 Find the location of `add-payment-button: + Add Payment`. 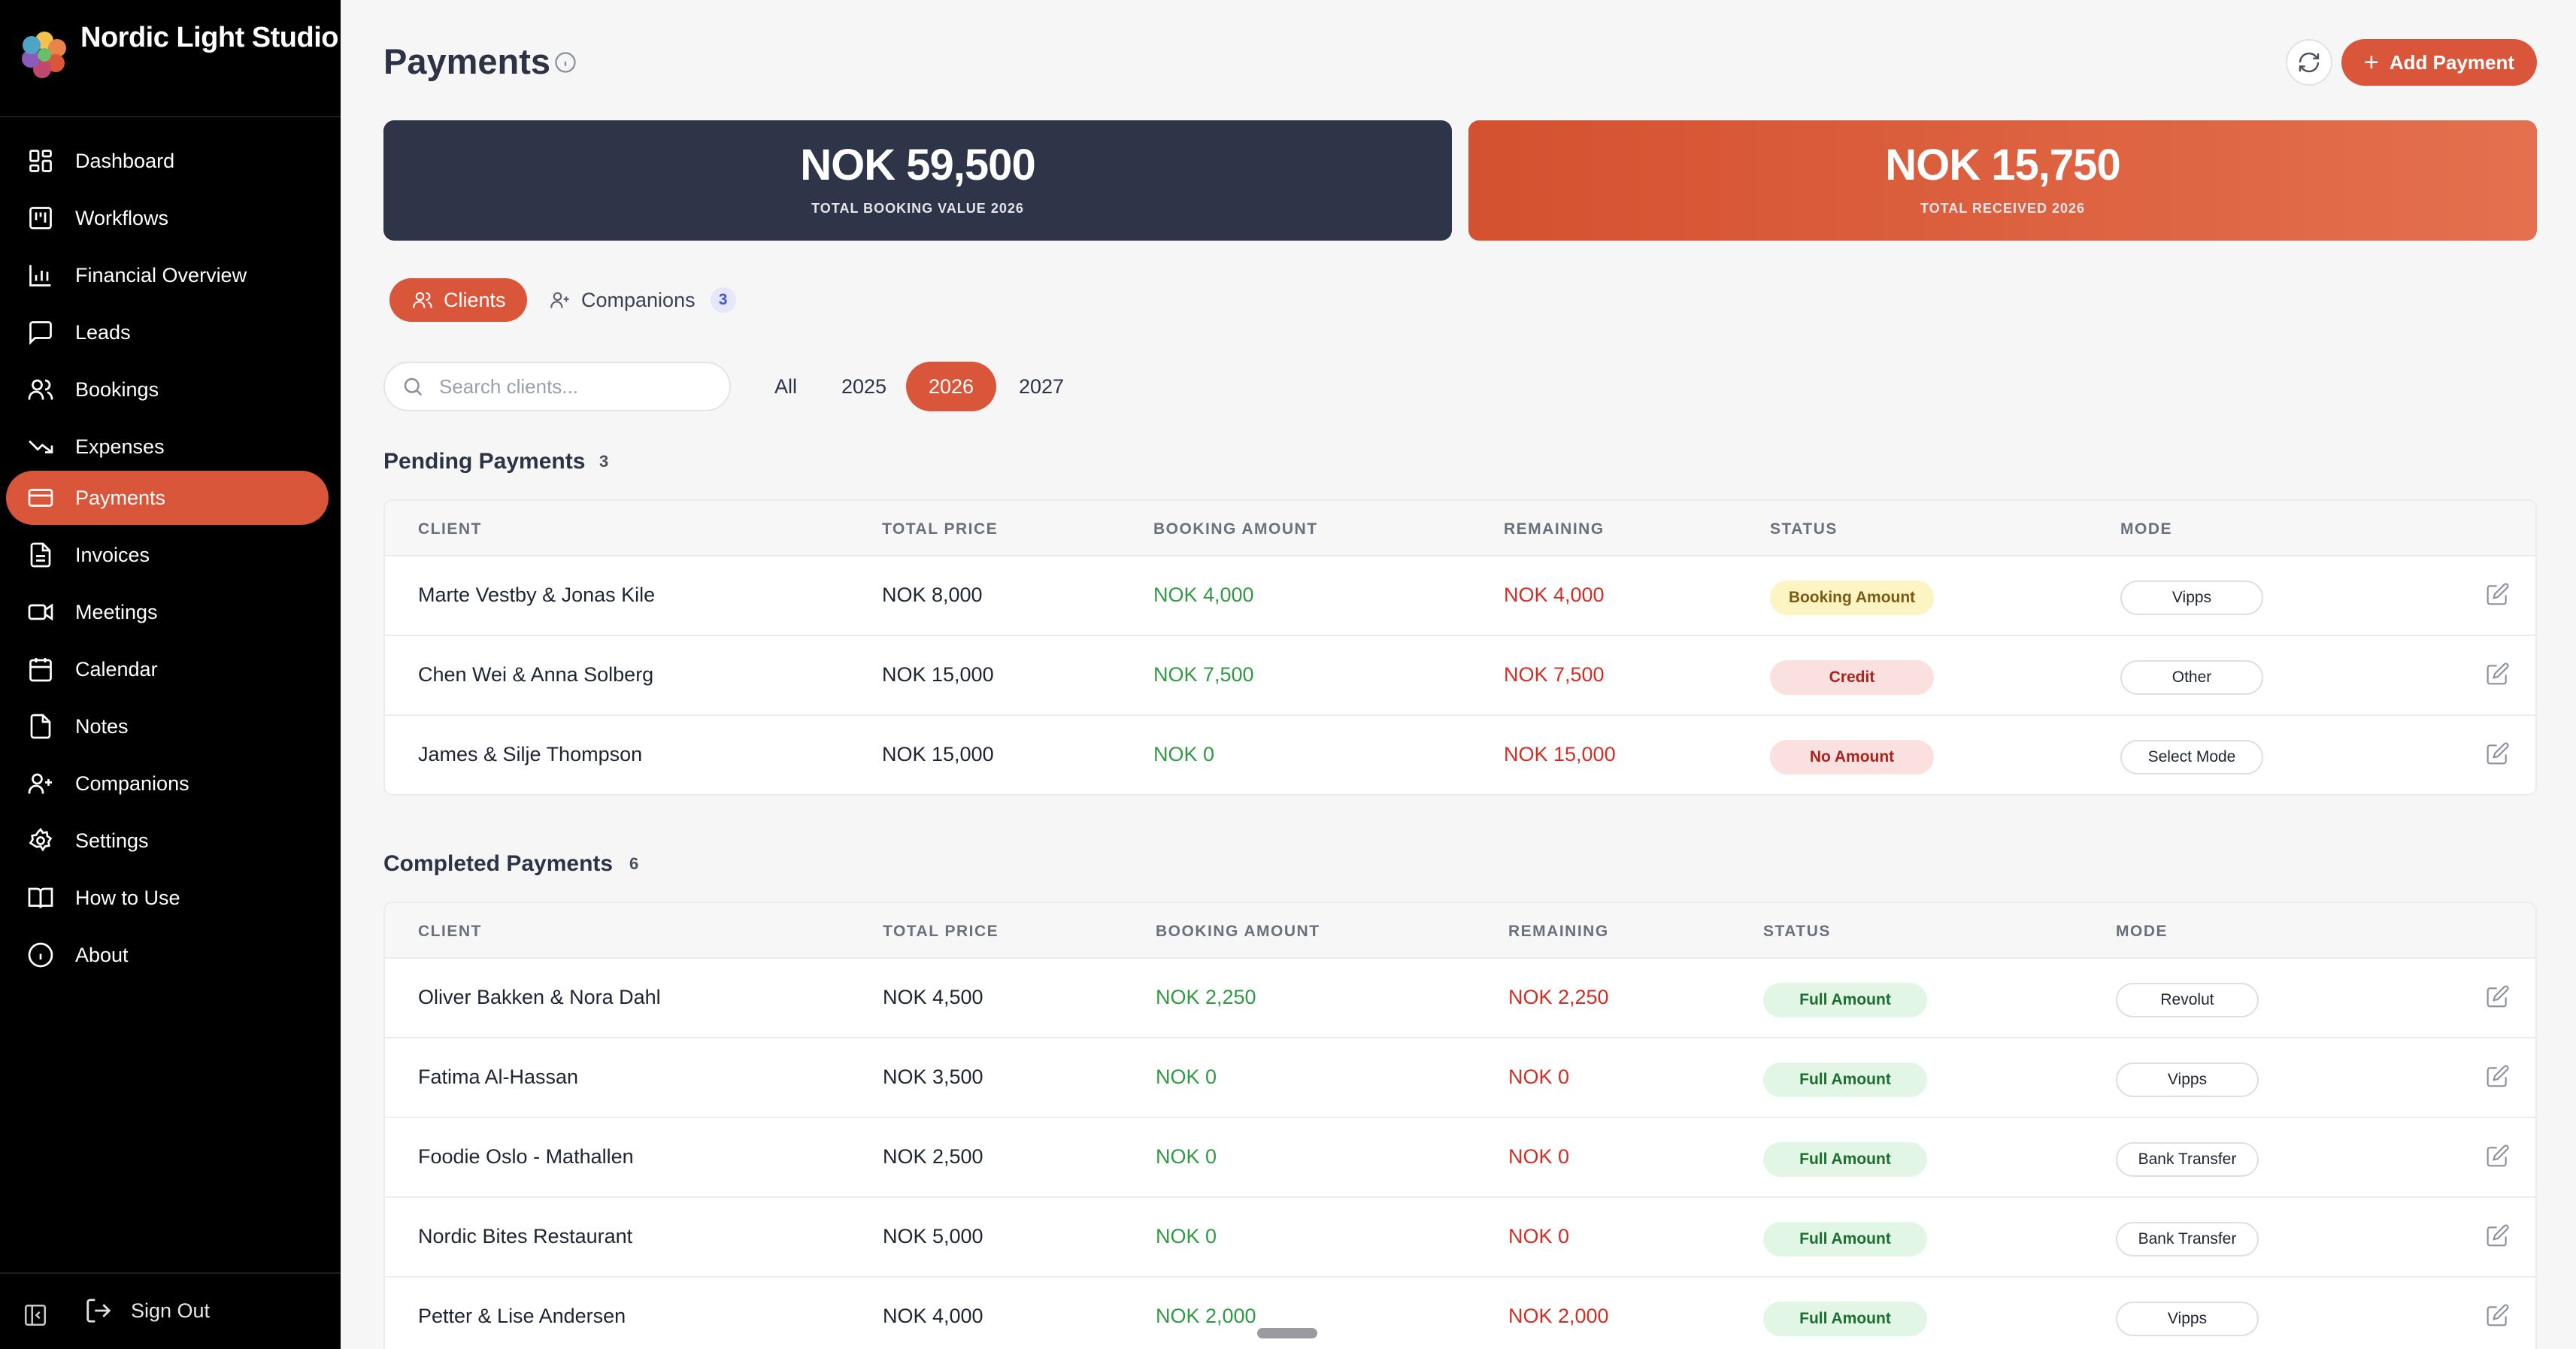

add-payment-button: + Add Payment is located at coordinates (2439, 63).